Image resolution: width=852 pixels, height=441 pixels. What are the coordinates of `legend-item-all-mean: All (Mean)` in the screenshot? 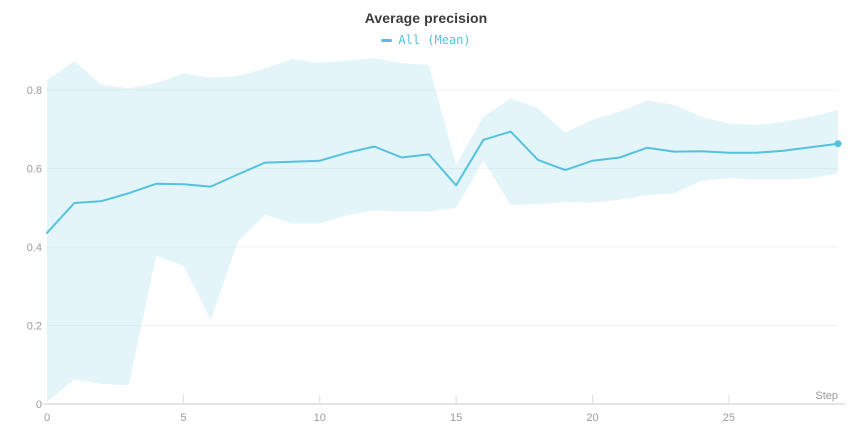 It's located at (426, 40).